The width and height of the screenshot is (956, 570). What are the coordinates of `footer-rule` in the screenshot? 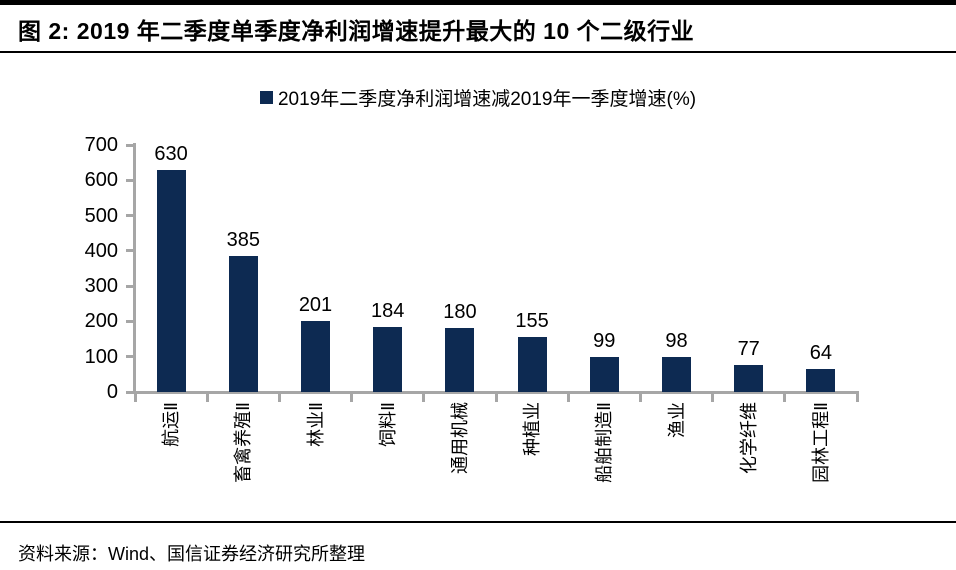 It's located at (478, 522).